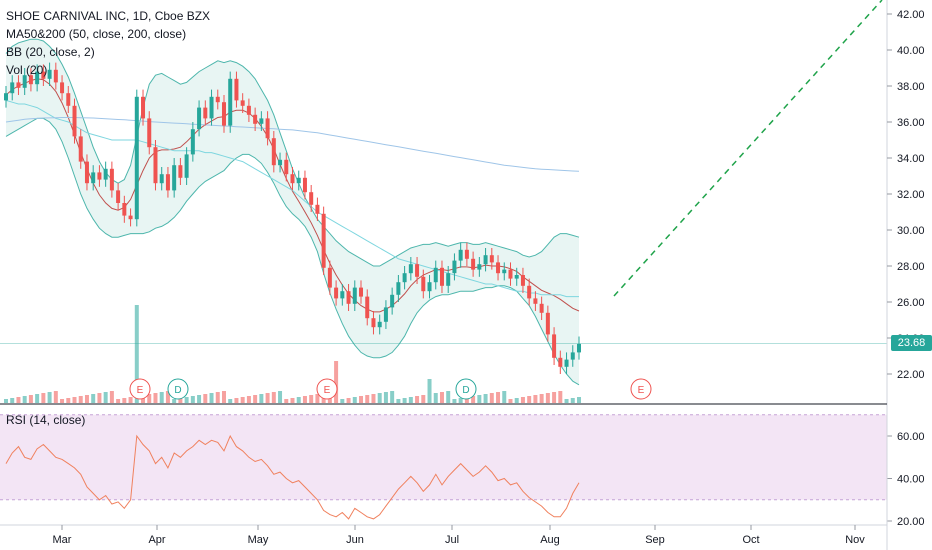  Describe the element at coordinates (443, 457) in the screenshot. I see `rsi-band-fill` at that location.